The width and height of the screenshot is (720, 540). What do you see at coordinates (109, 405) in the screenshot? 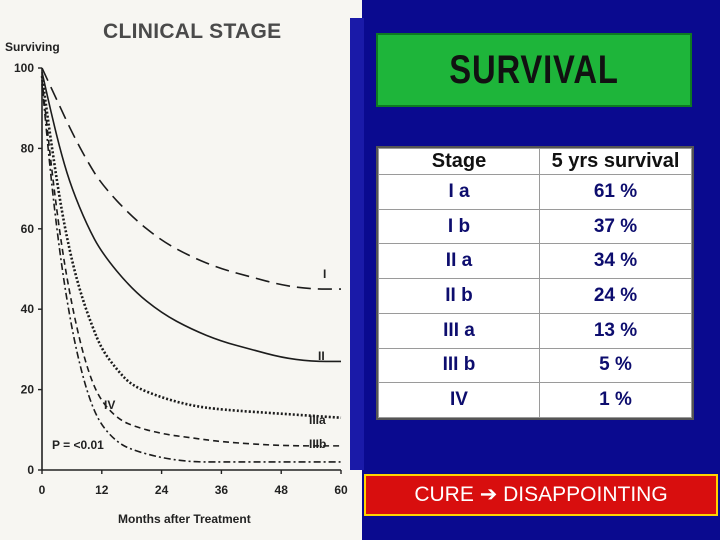
I see `series-label-iv: IV` at bounding box center [109, 405].